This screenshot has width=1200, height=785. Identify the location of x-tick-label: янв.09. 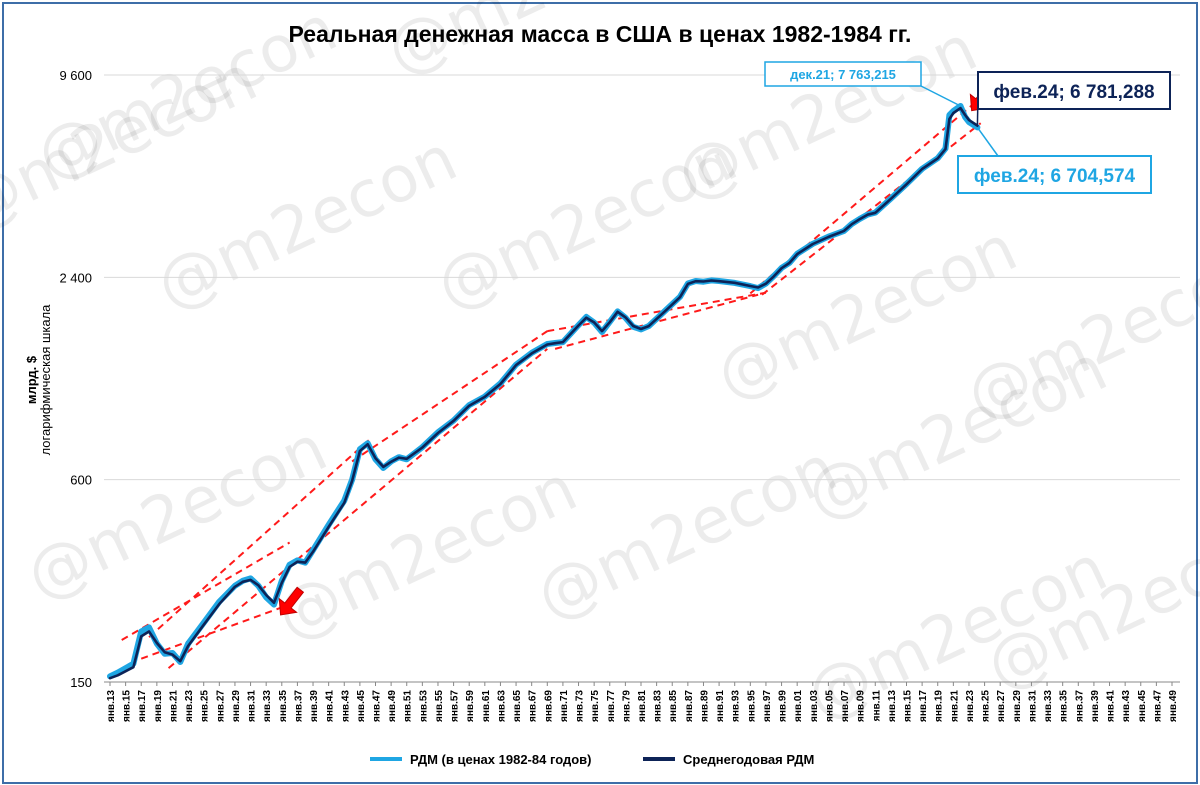
(861, 706).